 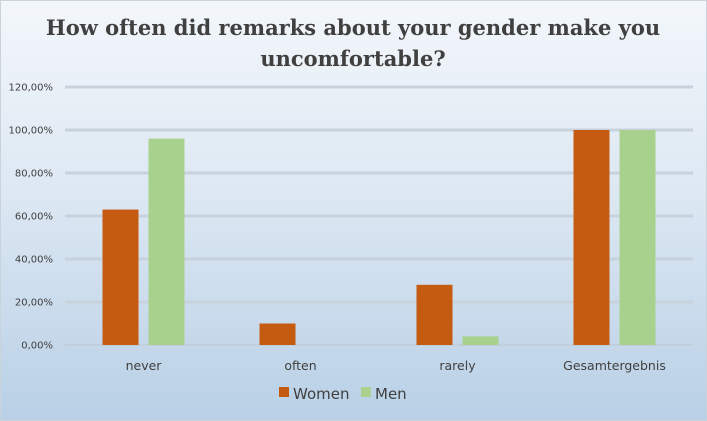 I want to click on y-tick-label: 80,00%, so click(x=34, y=174).